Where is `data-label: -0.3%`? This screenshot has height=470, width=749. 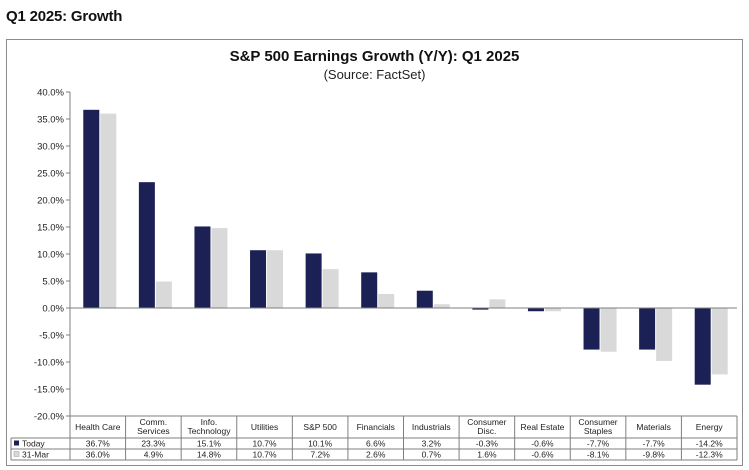
data-label: -0.3% is located at coordinates (487, 444).